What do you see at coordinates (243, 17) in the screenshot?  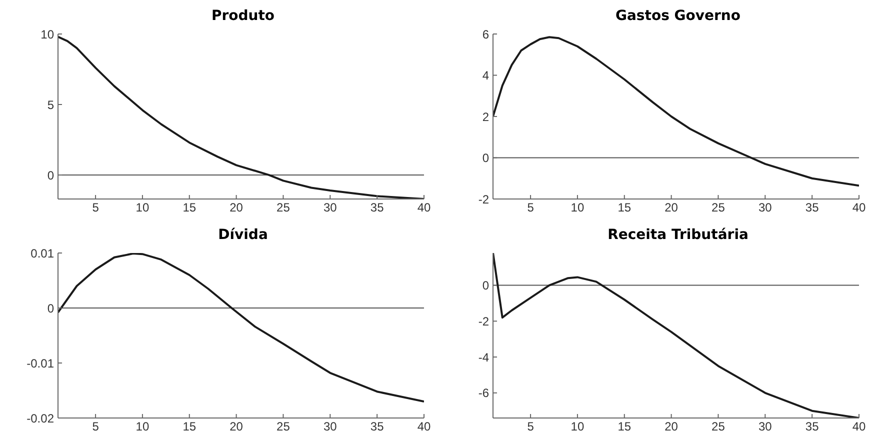 I see `chart-title: Produto` at bounding box center [243, 17].